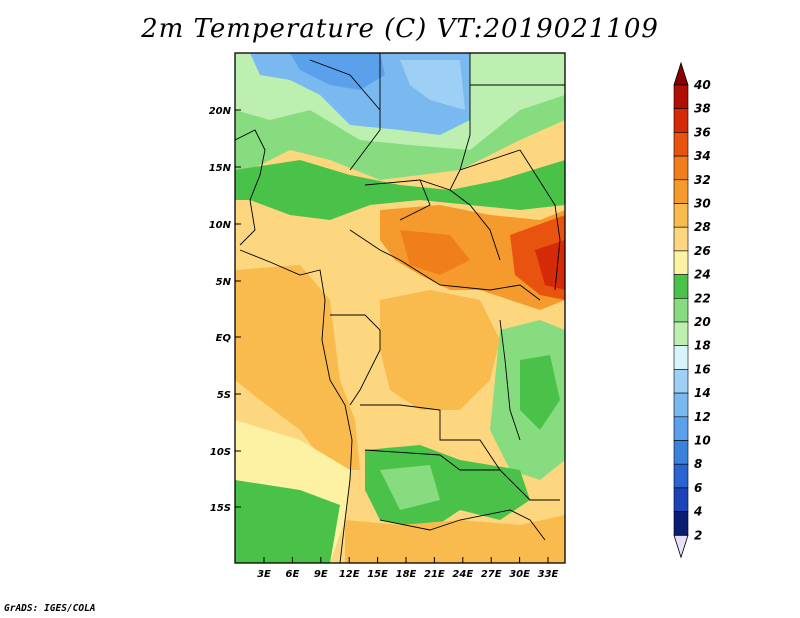 This screenshot has width=800, height=618. I want to click on lat-label: 20N, so click(220, 111).